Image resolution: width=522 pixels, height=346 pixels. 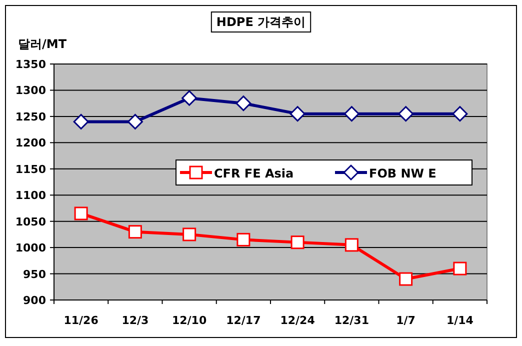 I want to click on legend-label: CFR FE Asia, so click(x=254, y=173).